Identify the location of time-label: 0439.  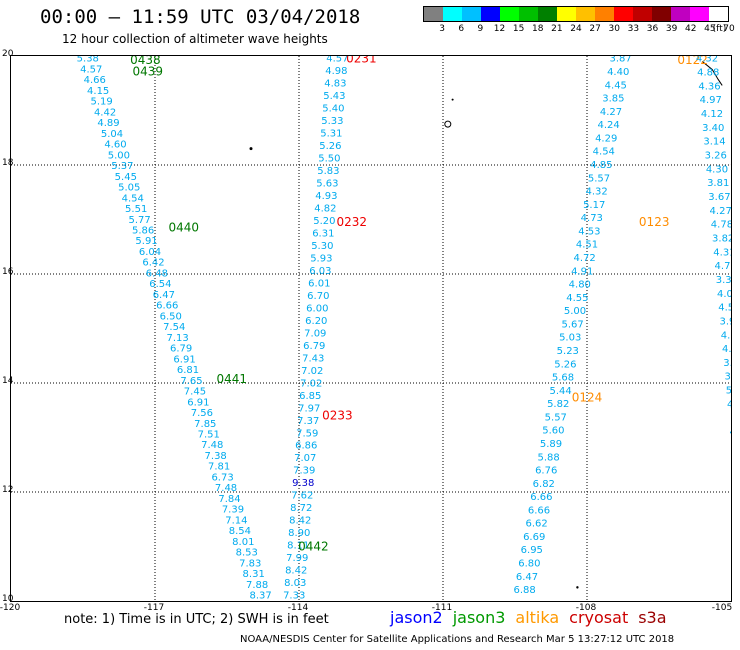
(148, 71).